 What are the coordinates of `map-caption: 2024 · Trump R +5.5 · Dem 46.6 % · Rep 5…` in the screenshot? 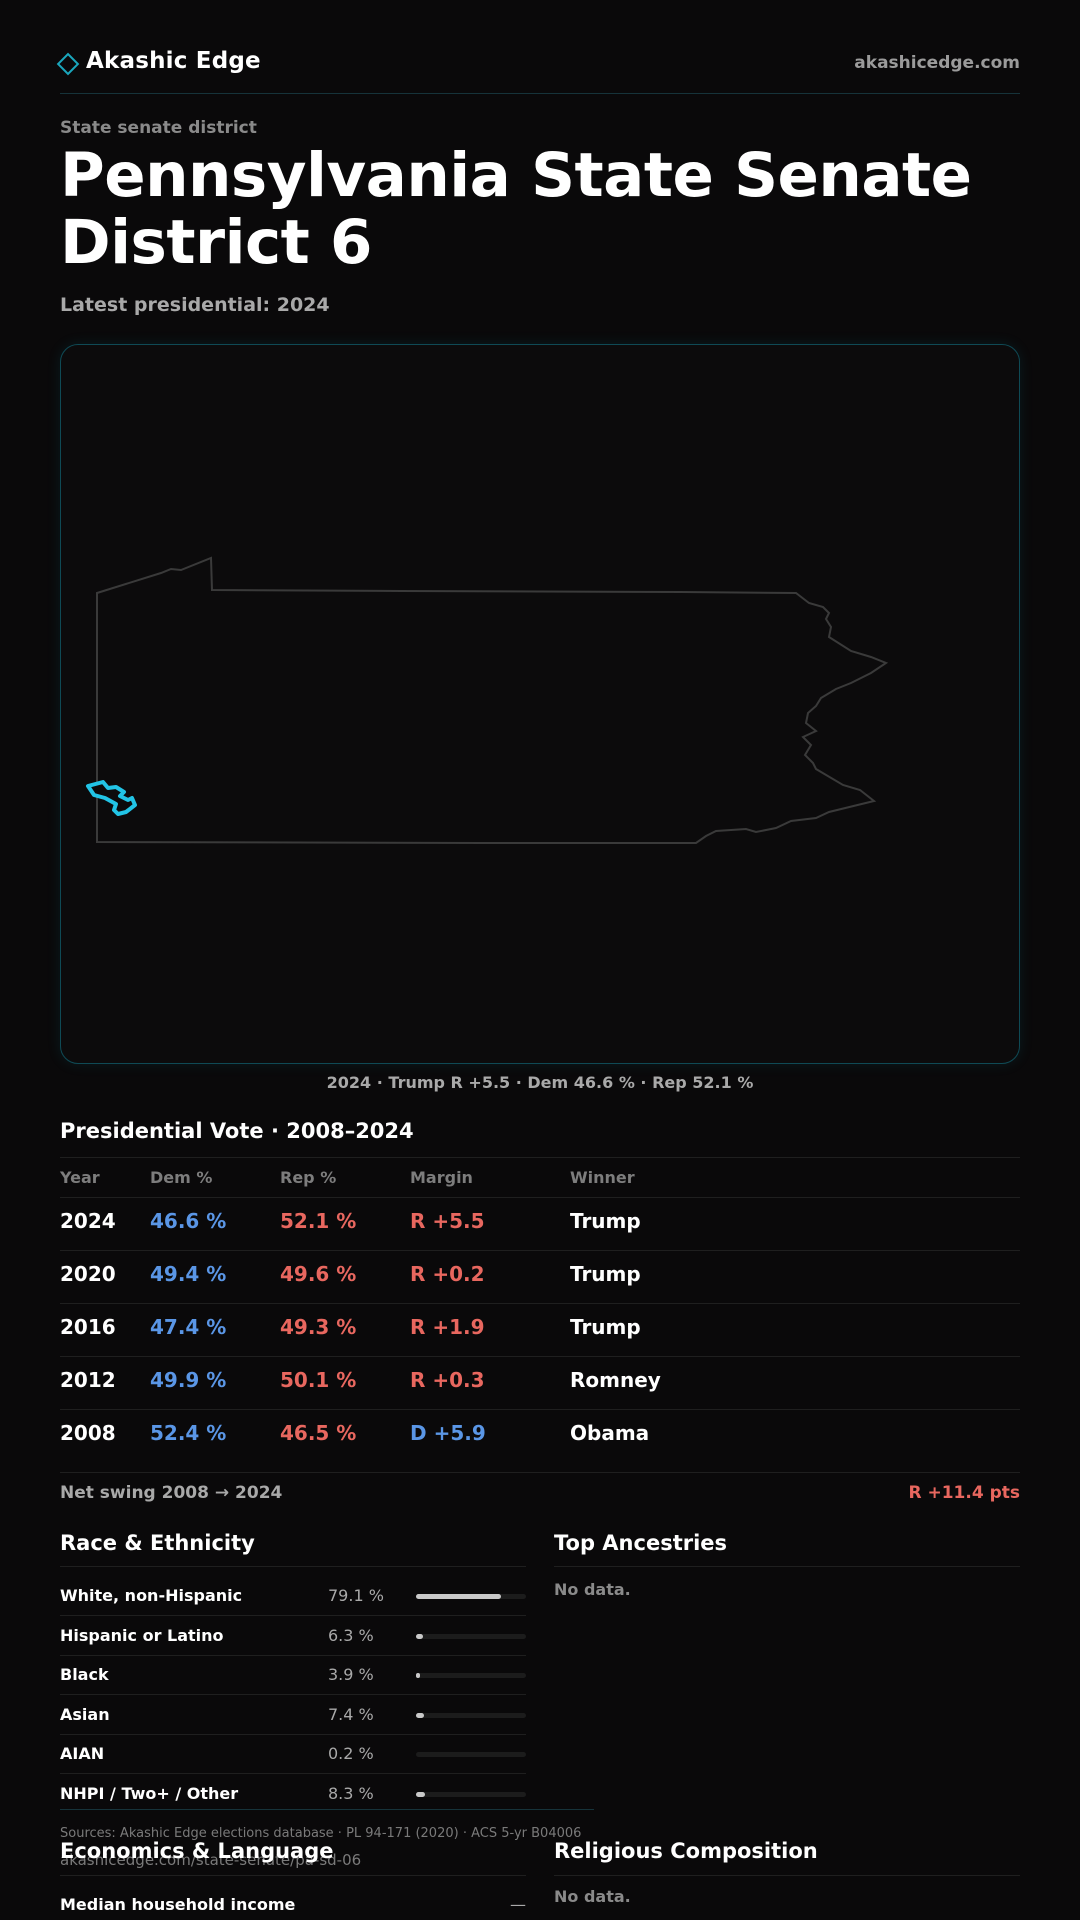 It's located at (540, 1082).